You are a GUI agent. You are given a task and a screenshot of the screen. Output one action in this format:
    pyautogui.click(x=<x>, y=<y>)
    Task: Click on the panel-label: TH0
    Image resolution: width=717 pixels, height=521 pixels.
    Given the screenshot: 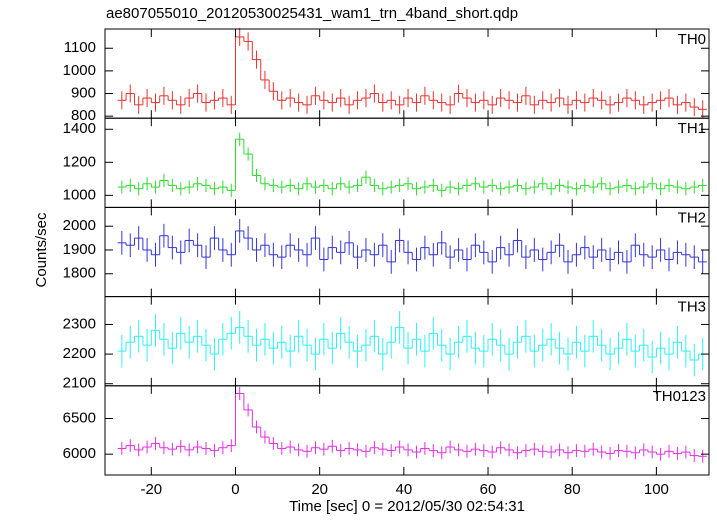 What is the action you would take?
    pyautogui.click(x=692, y=39)
    